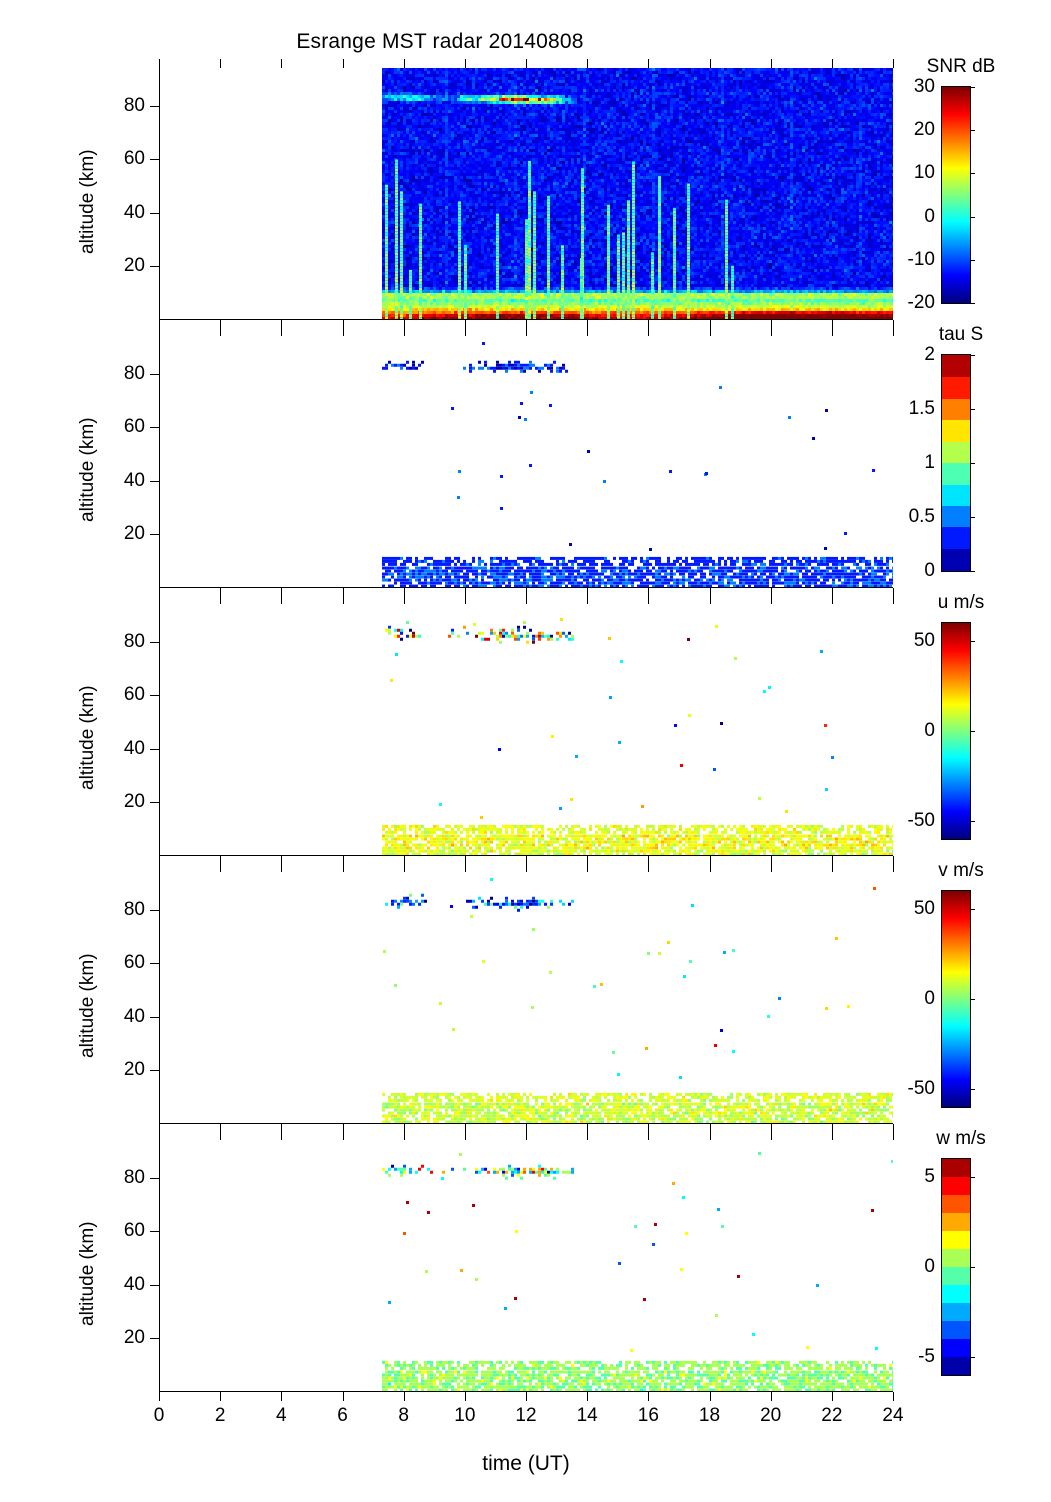 The width and height of the screenshot is (1051, 1502). I want to click on y-tick-label-u-20: 20, so click(134, 802).